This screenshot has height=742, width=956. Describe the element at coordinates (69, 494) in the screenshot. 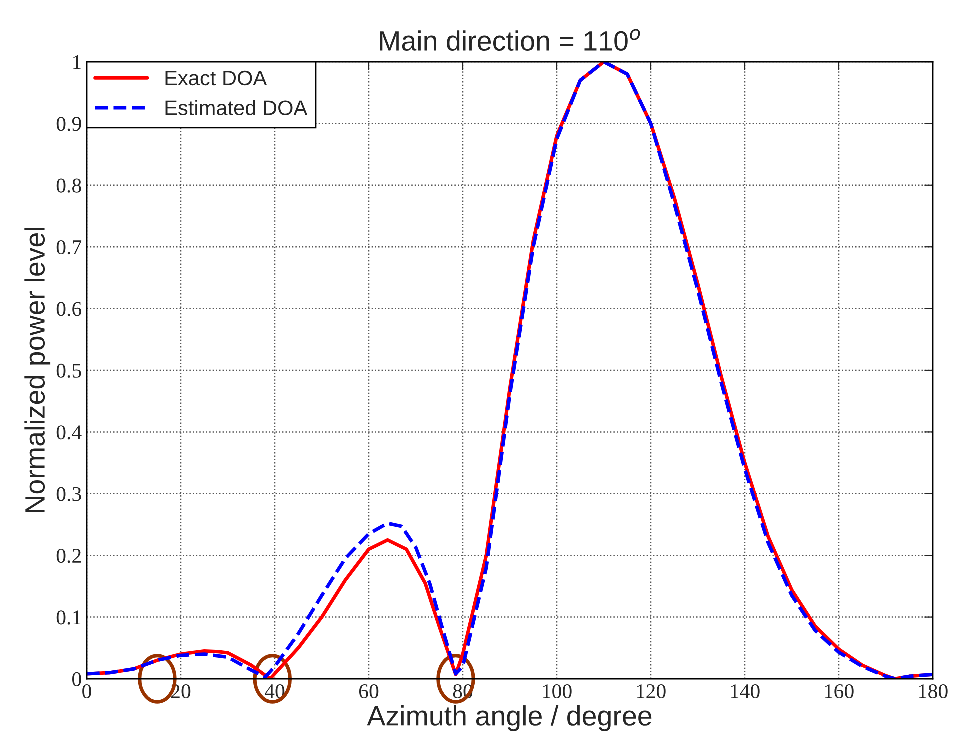

I see `y-tick-label: 0.3` at that location.